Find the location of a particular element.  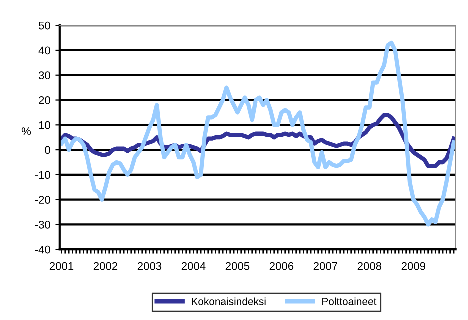

y-tick-label: 20 is located at coordinates (44, 100).